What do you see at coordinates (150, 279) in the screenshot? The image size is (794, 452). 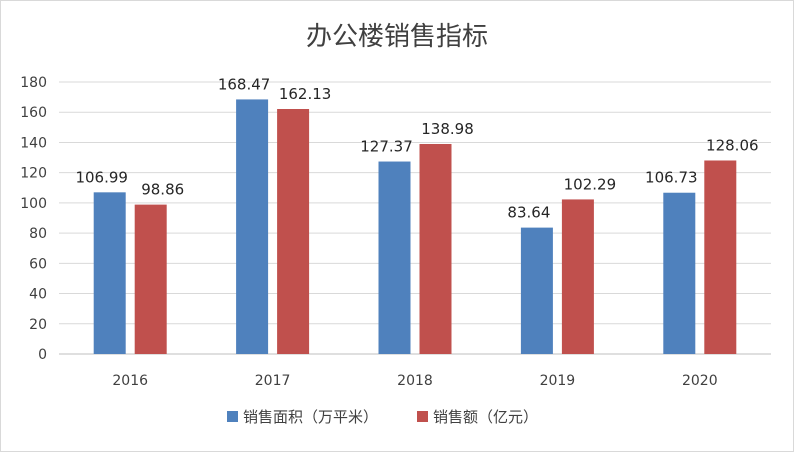 I see `bar-sales-2016` at bounding box center [150, 279].